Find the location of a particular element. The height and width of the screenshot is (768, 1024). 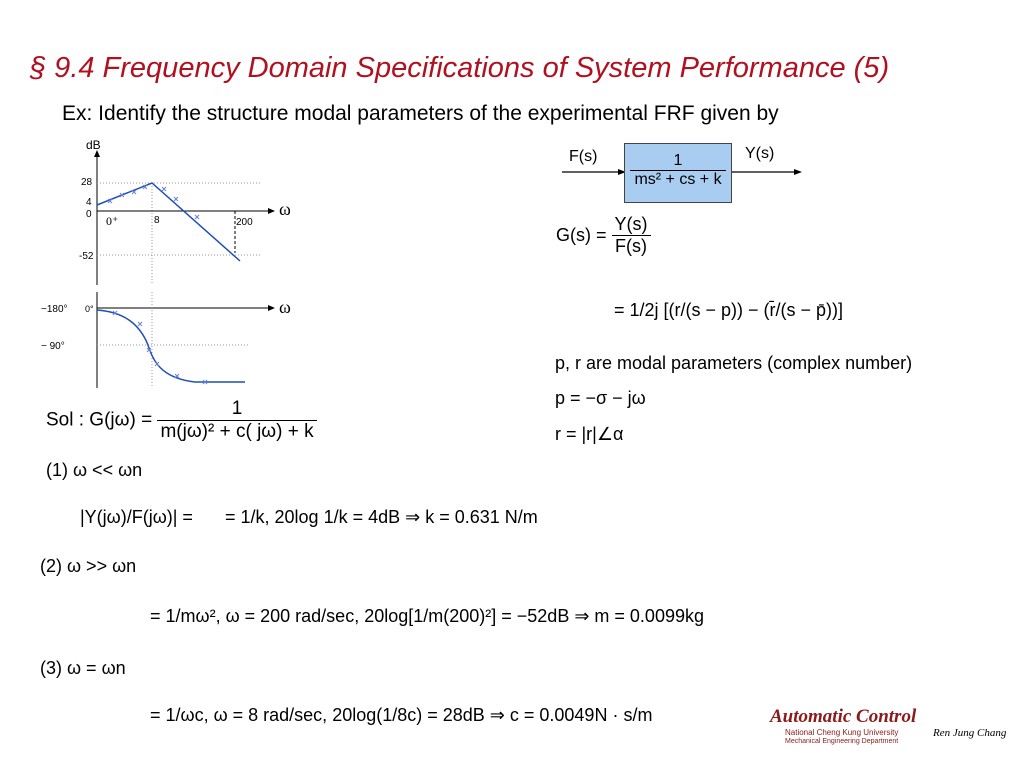

g-denominator: F(s) is located at coordinates (631, 246).